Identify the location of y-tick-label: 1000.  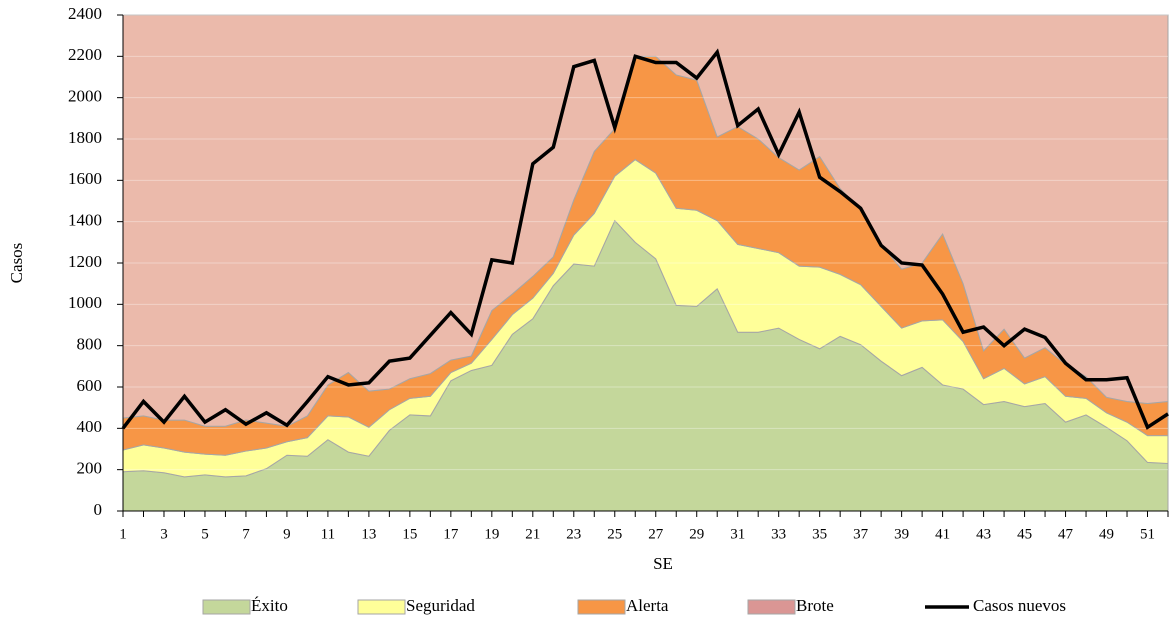
(85, 302).